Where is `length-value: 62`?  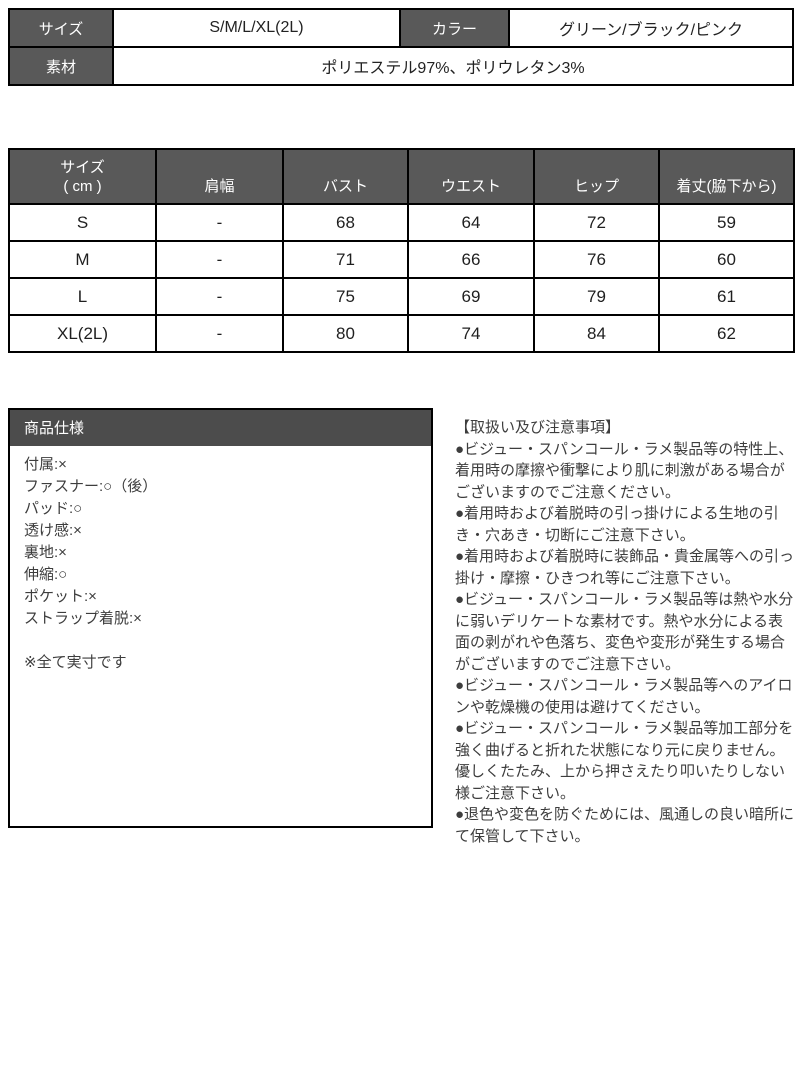
length-value: 62 is located at coordinates (726, 333).